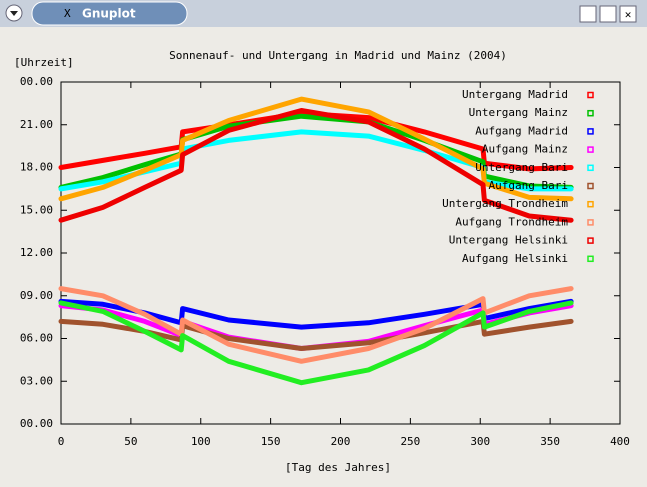 This screenshot has width=647, height=487. Describe the element at coordinates (525, 149) in the screenshot. I see `legend-label: Aufgang Mainz` at that location.